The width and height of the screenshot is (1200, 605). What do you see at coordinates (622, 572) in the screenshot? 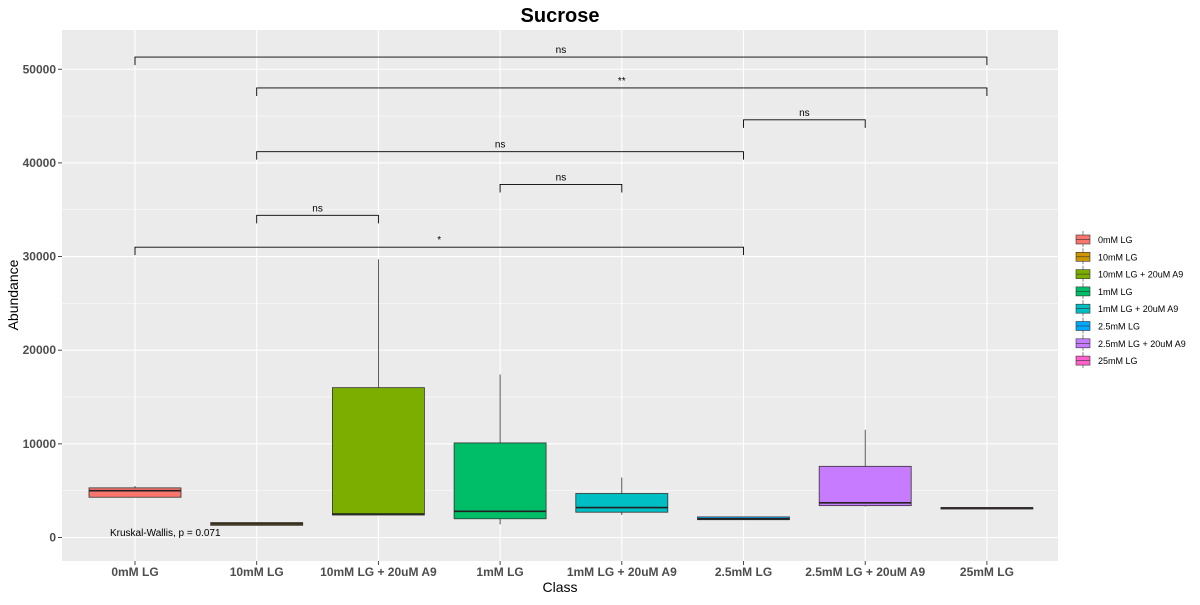
I see `x-tick-label: 1mM LG + 20uM A9` at bounding box center [622, 572].